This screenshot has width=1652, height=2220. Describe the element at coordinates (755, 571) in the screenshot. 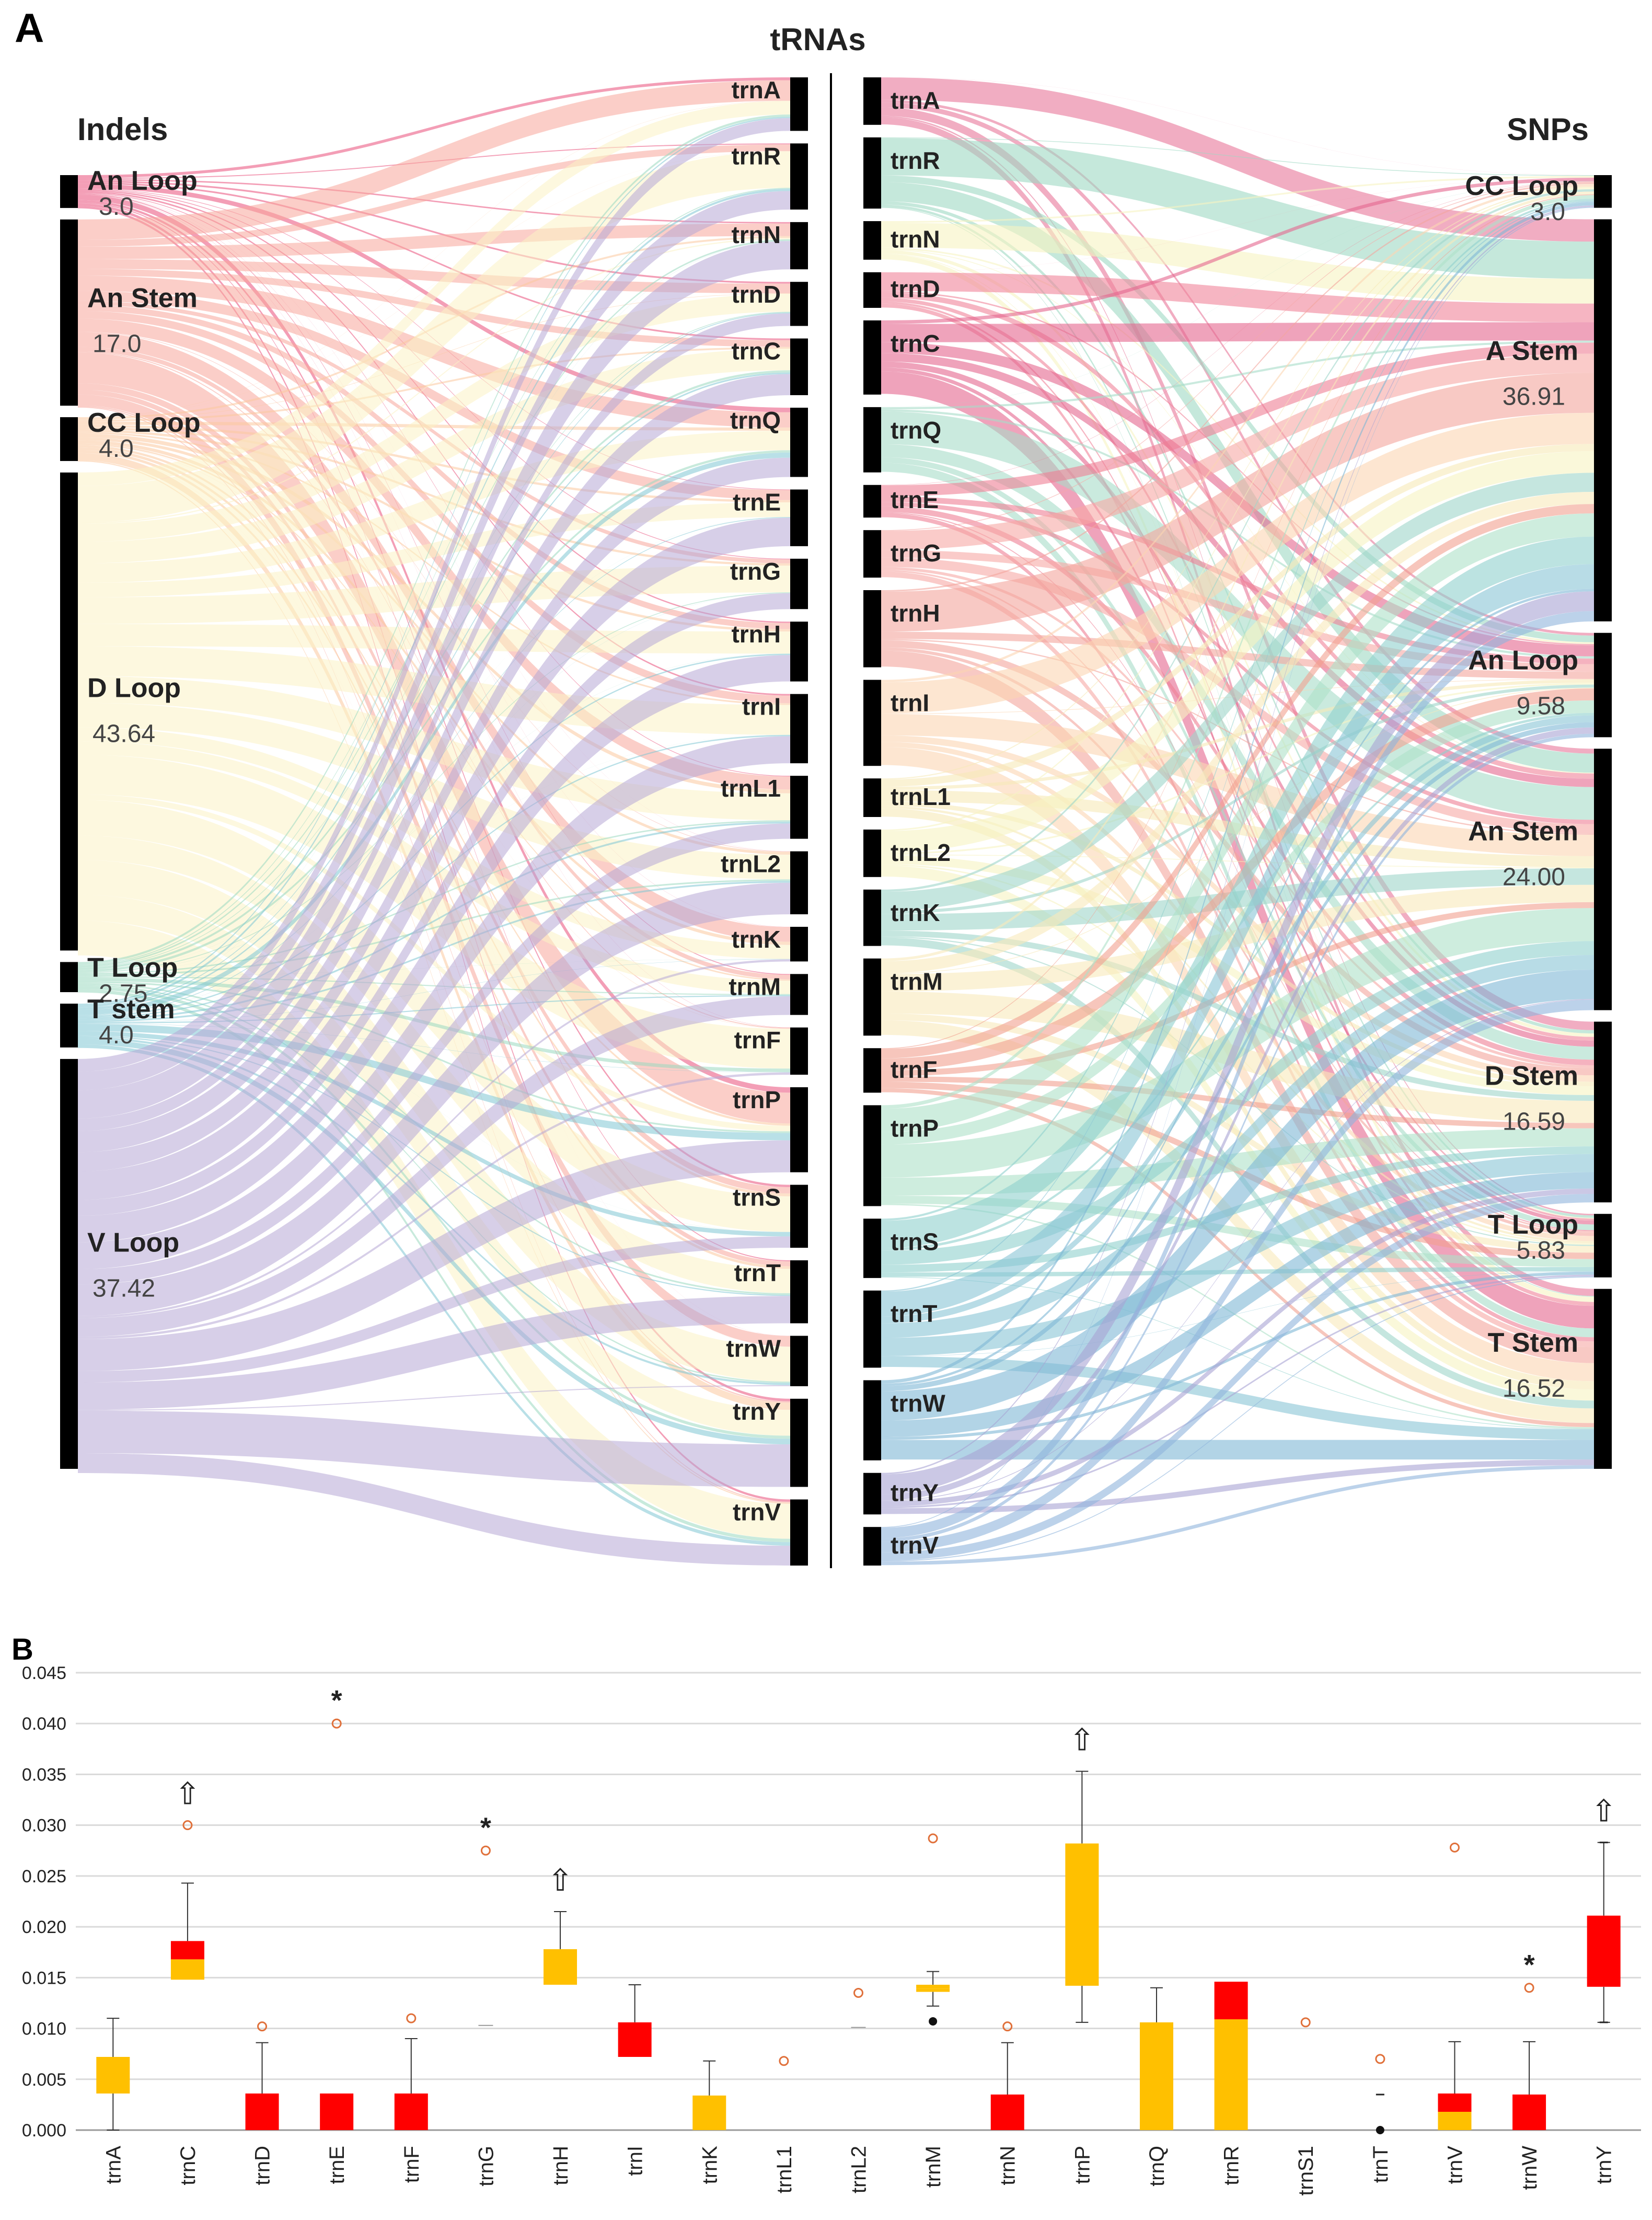

I see `indel-trna-label: trnG` at that location.